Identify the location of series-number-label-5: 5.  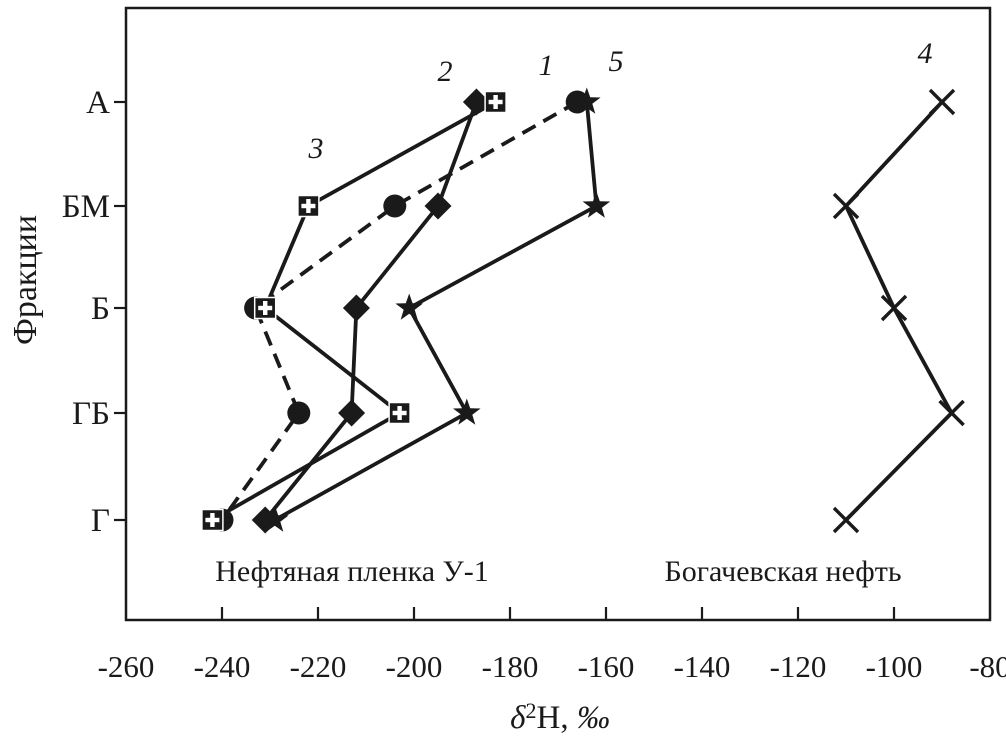
(616, 61).